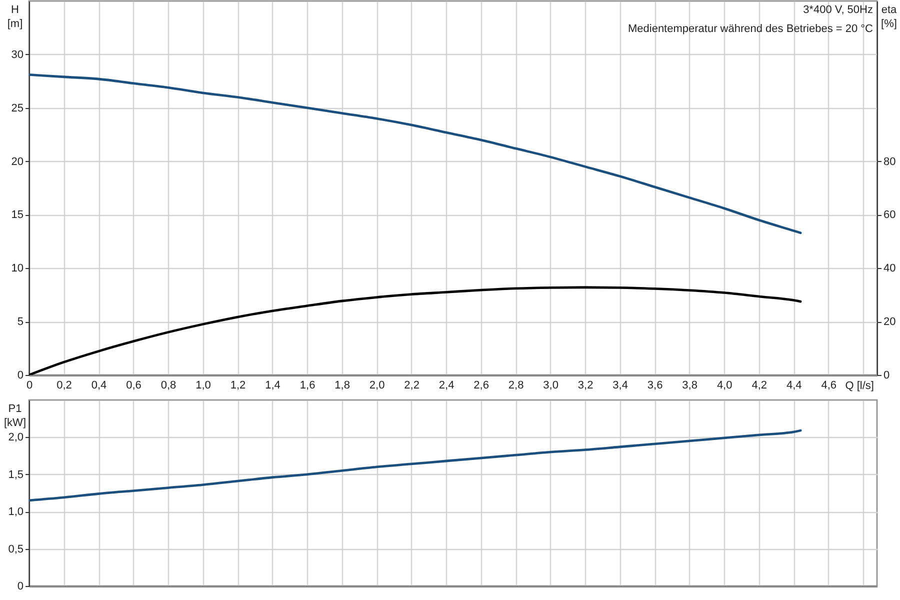 The height and width of the screenshot is (600, 900). Describe the element at coordinates (751, 29) in the screenshot. I see `annotation: Medientemperatur während des Betriebes = 20 °C` at that location.